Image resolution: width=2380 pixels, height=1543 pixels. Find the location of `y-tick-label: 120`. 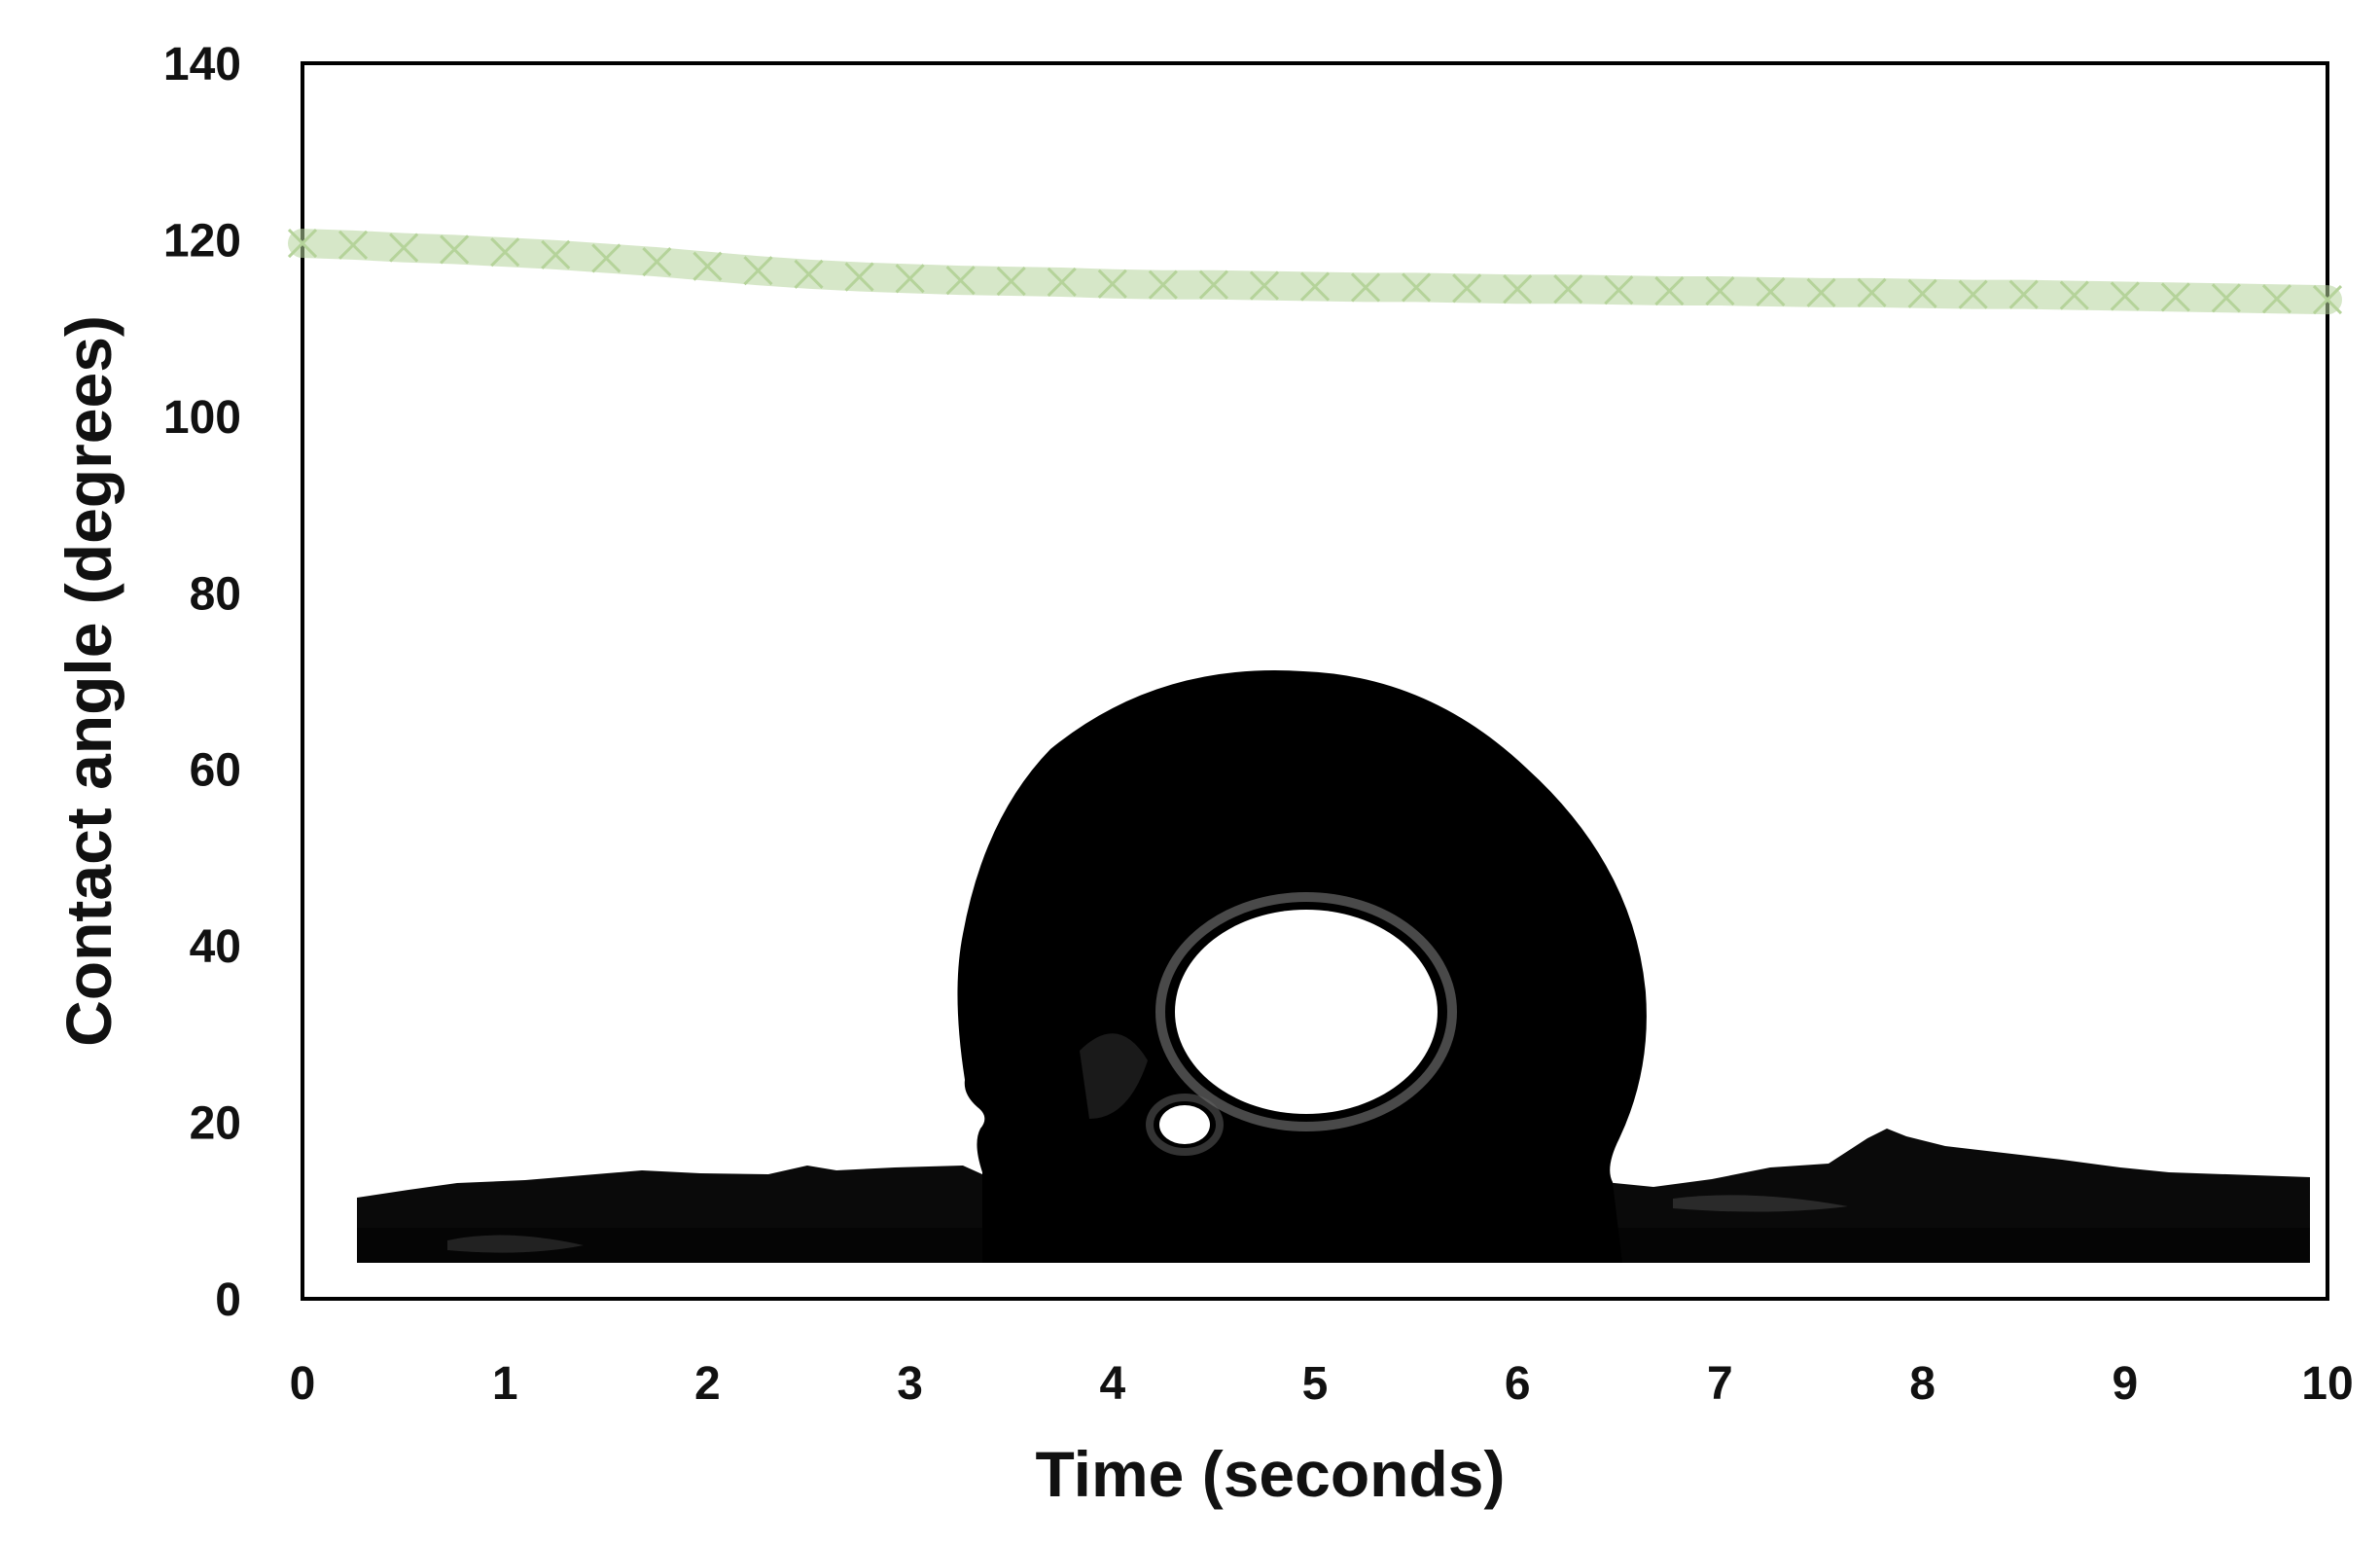

y-tick-label: 120 is located at coordinates (202, 241).